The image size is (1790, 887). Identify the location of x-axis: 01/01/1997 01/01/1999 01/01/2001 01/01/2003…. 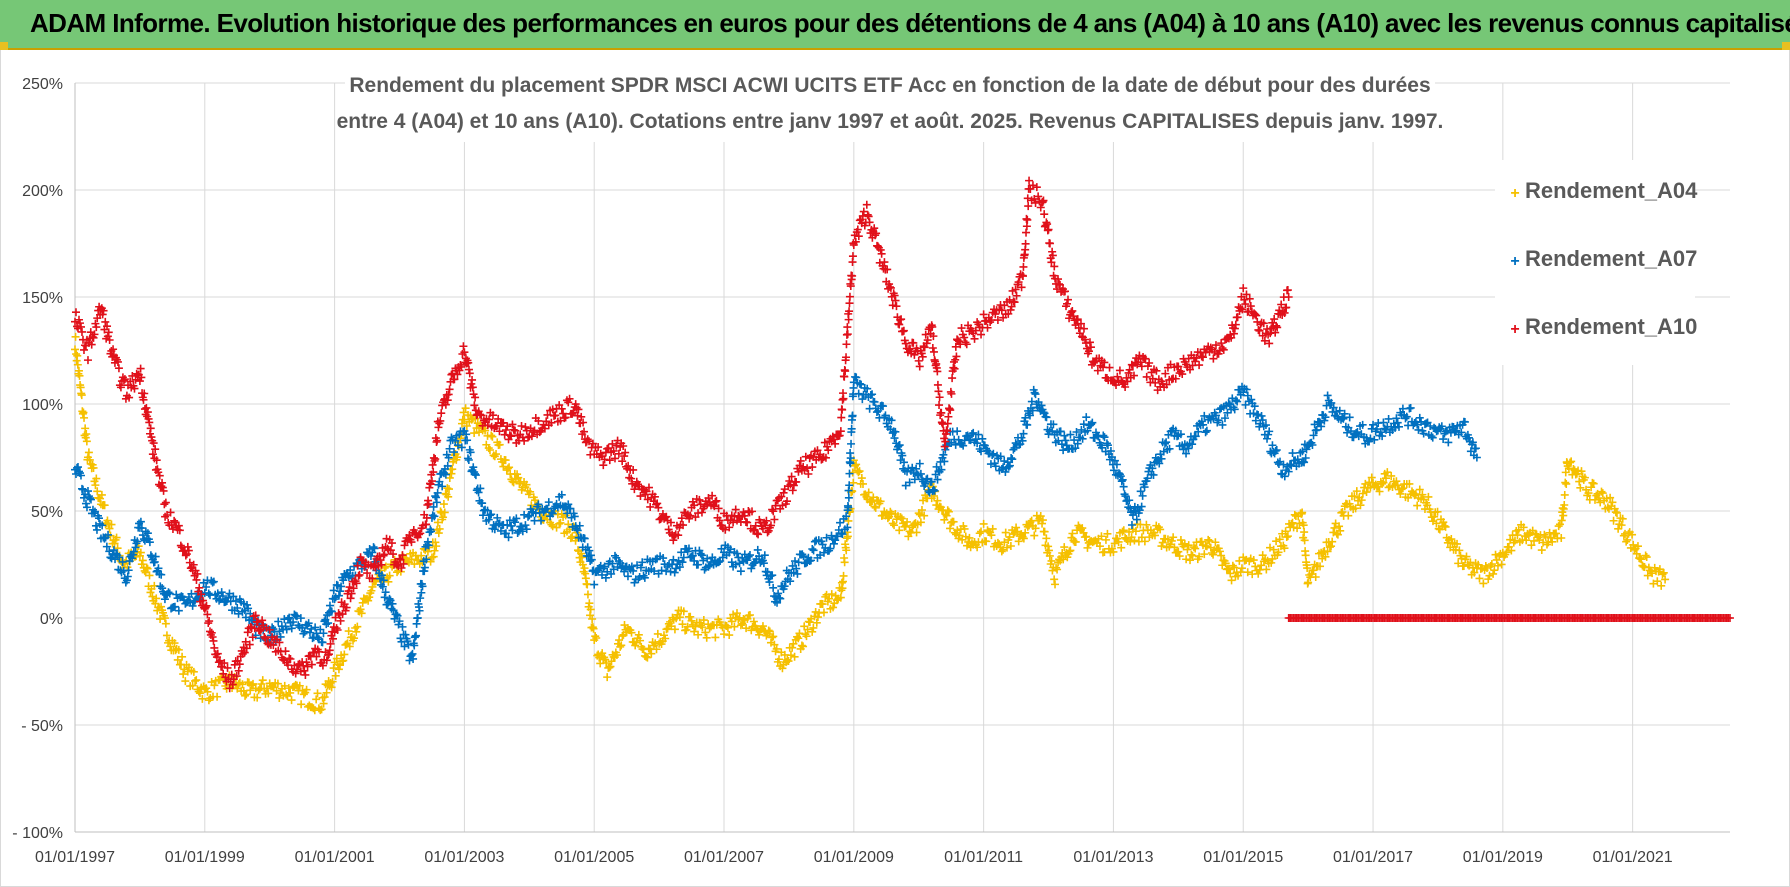
(854, 857).